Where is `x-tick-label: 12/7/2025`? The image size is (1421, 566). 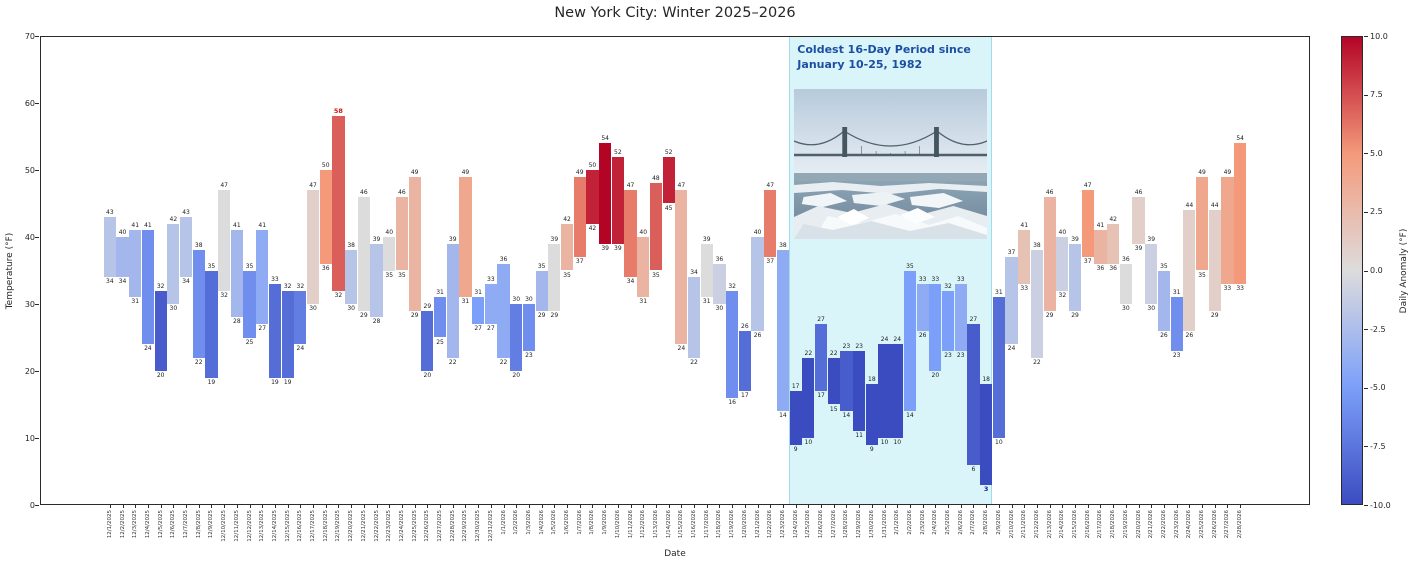 x-tick-label: 12/7/2025 is located at coordinates (186, 524).